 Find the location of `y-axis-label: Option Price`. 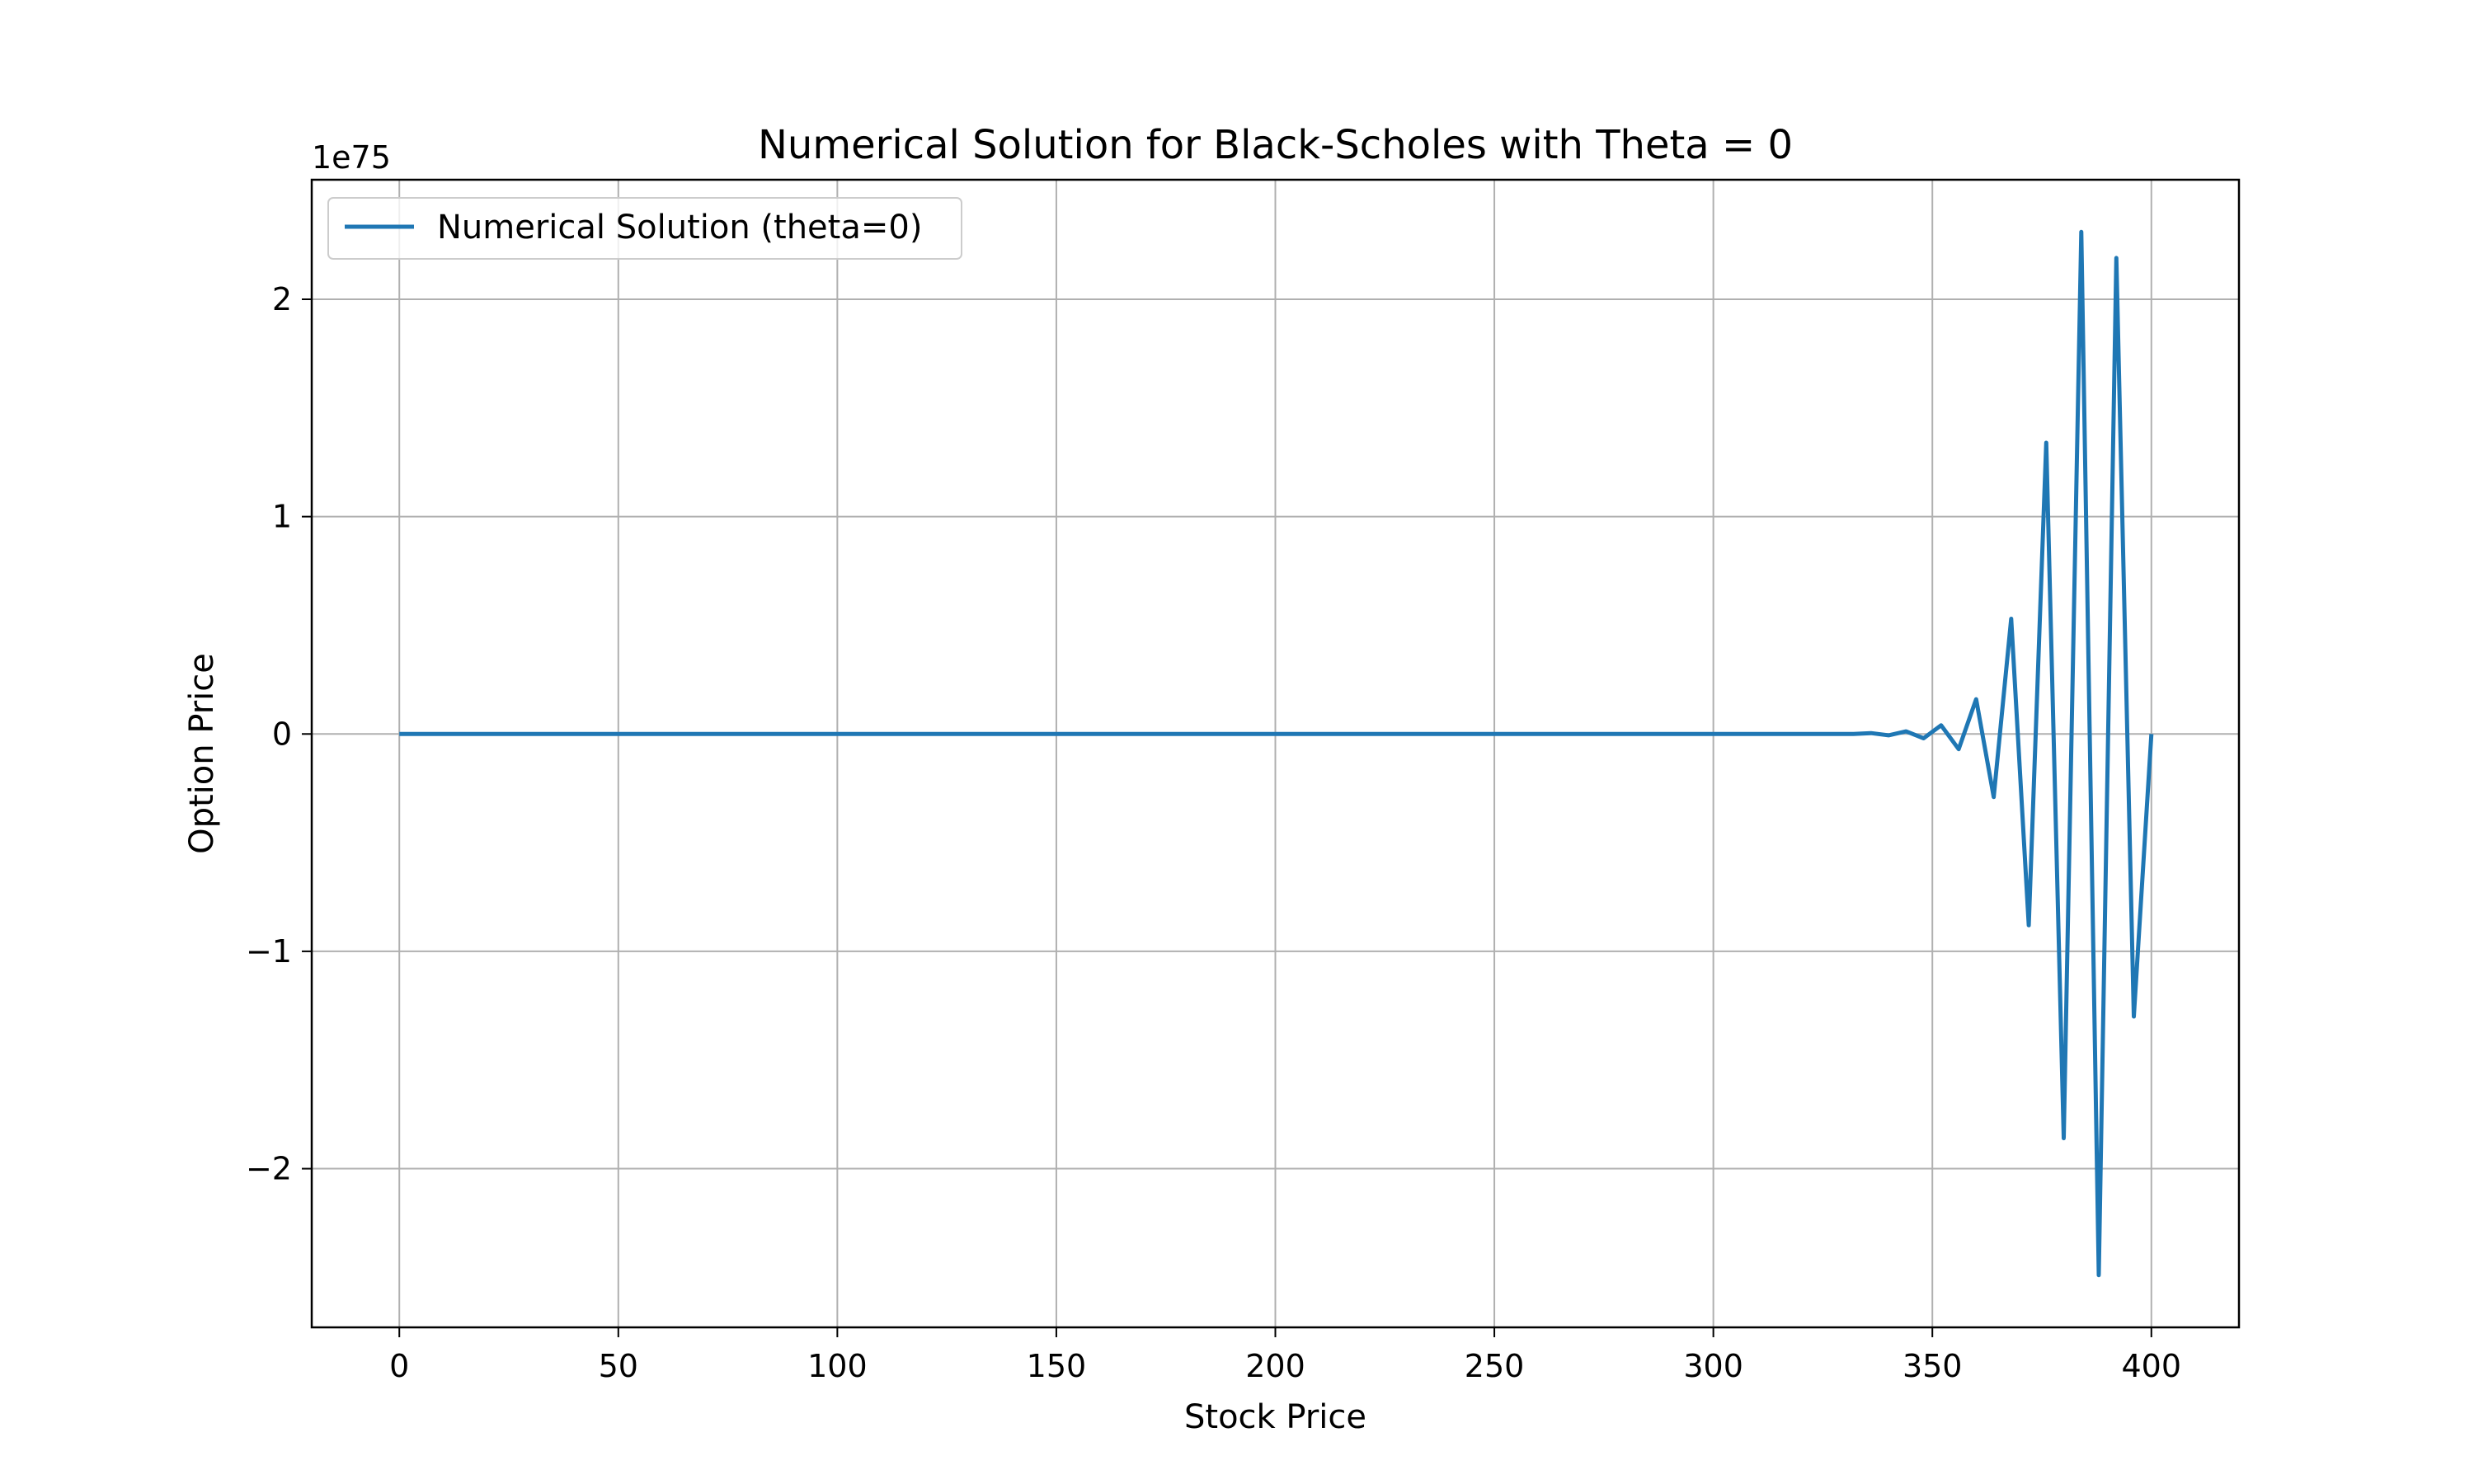

y-axis-label: Option Price is located at coordinates (202, 753).